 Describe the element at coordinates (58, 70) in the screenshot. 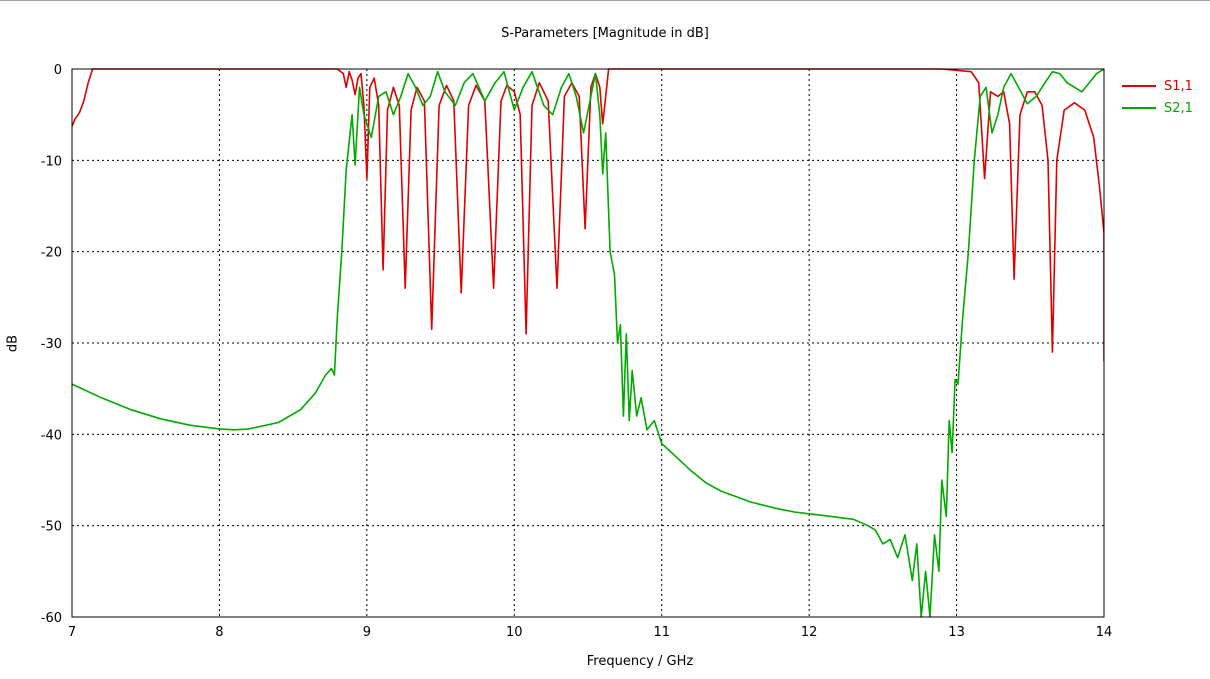

I see `y-tick-label: 0` at that location.